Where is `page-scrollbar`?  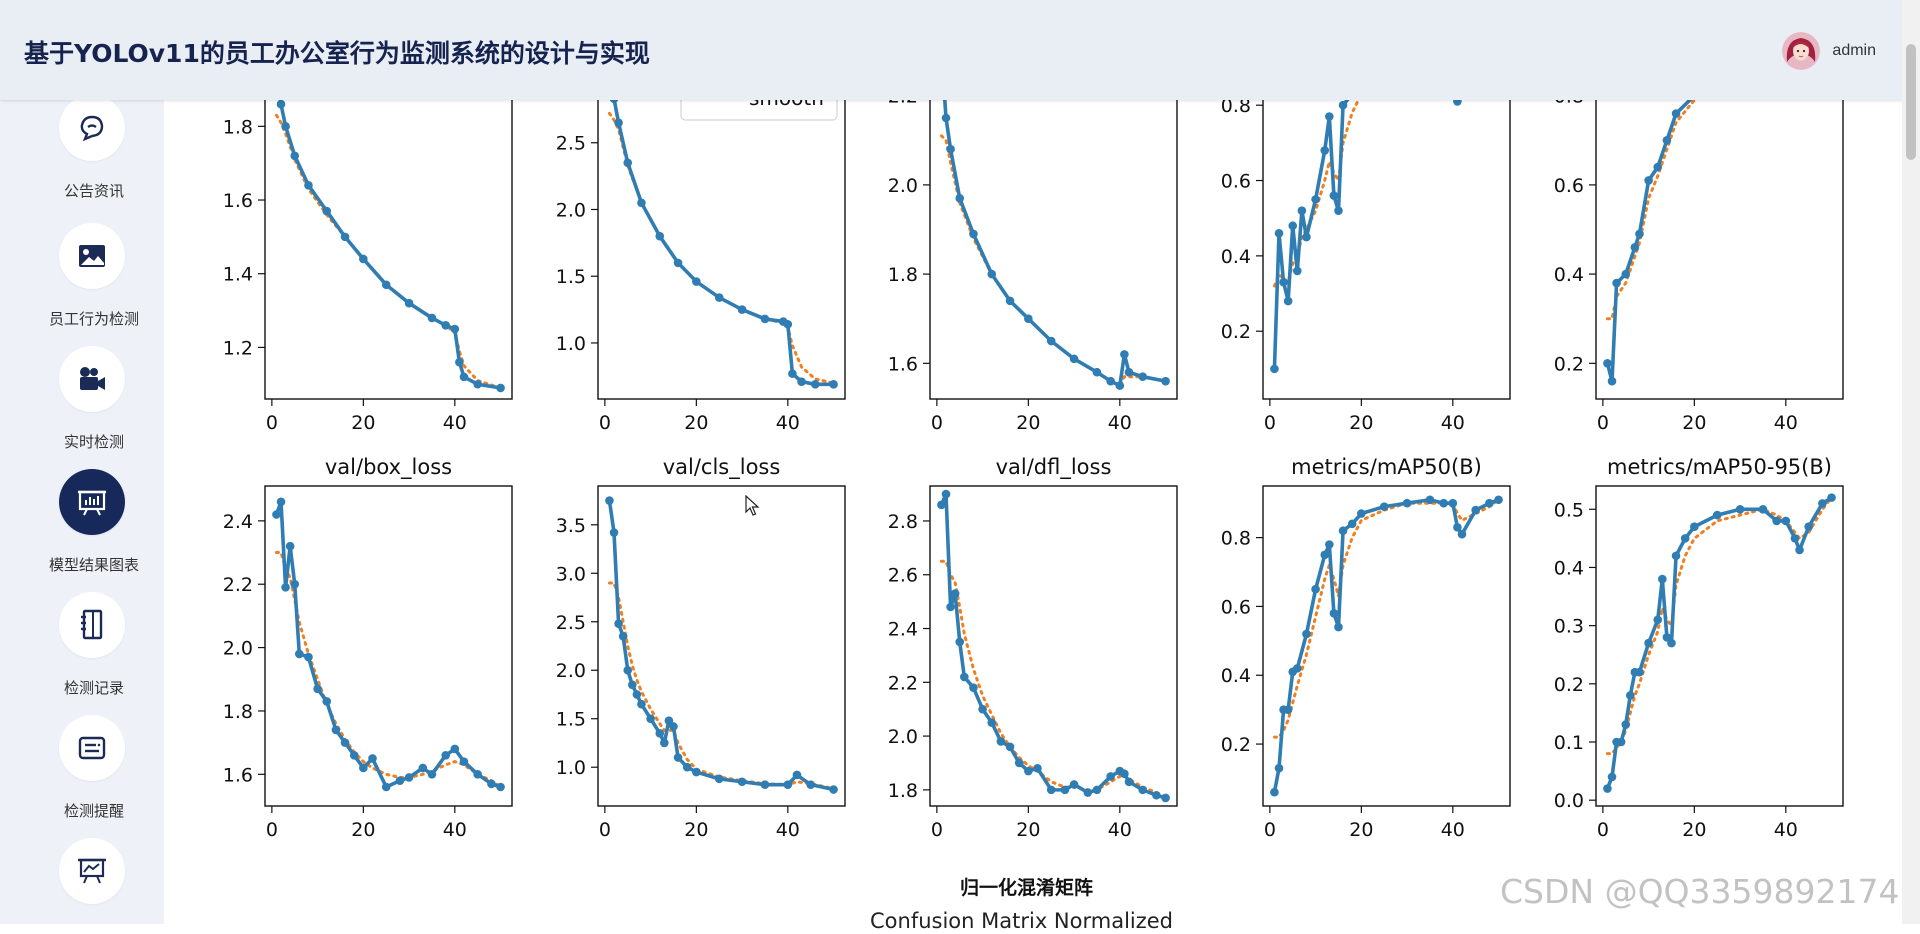
page-scrollbar is located at coordinates (1911, 462).